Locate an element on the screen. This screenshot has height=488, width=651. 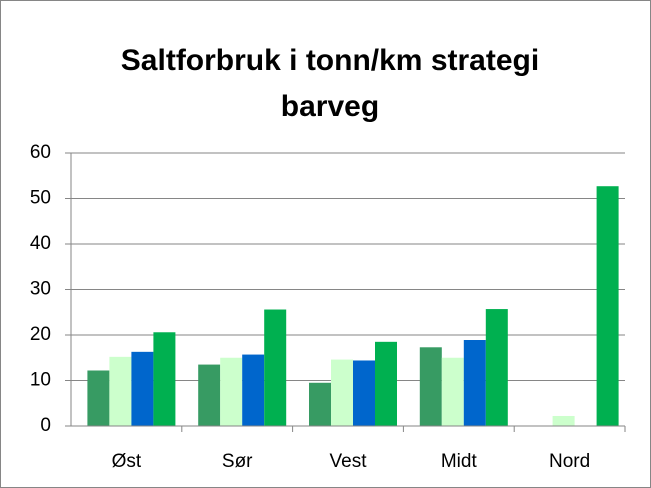
y-tick-label: 50 is located at coordinates (40, 198).